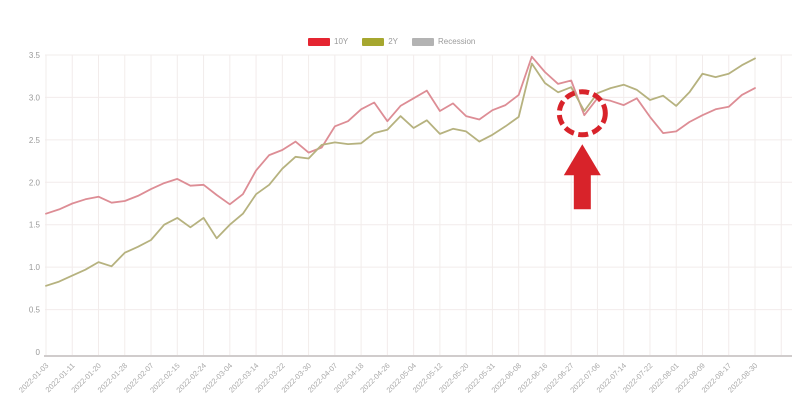 The height and width of the screenshot is (420, 803). I want to click on y-tick-label: 3.5, so click(35, 55).